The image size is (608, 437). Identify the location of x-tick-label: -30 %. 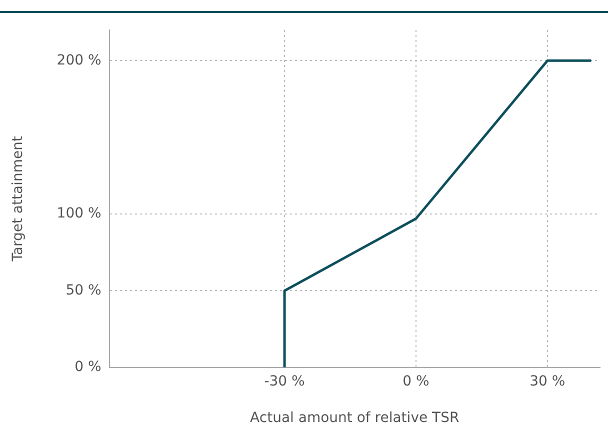
(284, 381).